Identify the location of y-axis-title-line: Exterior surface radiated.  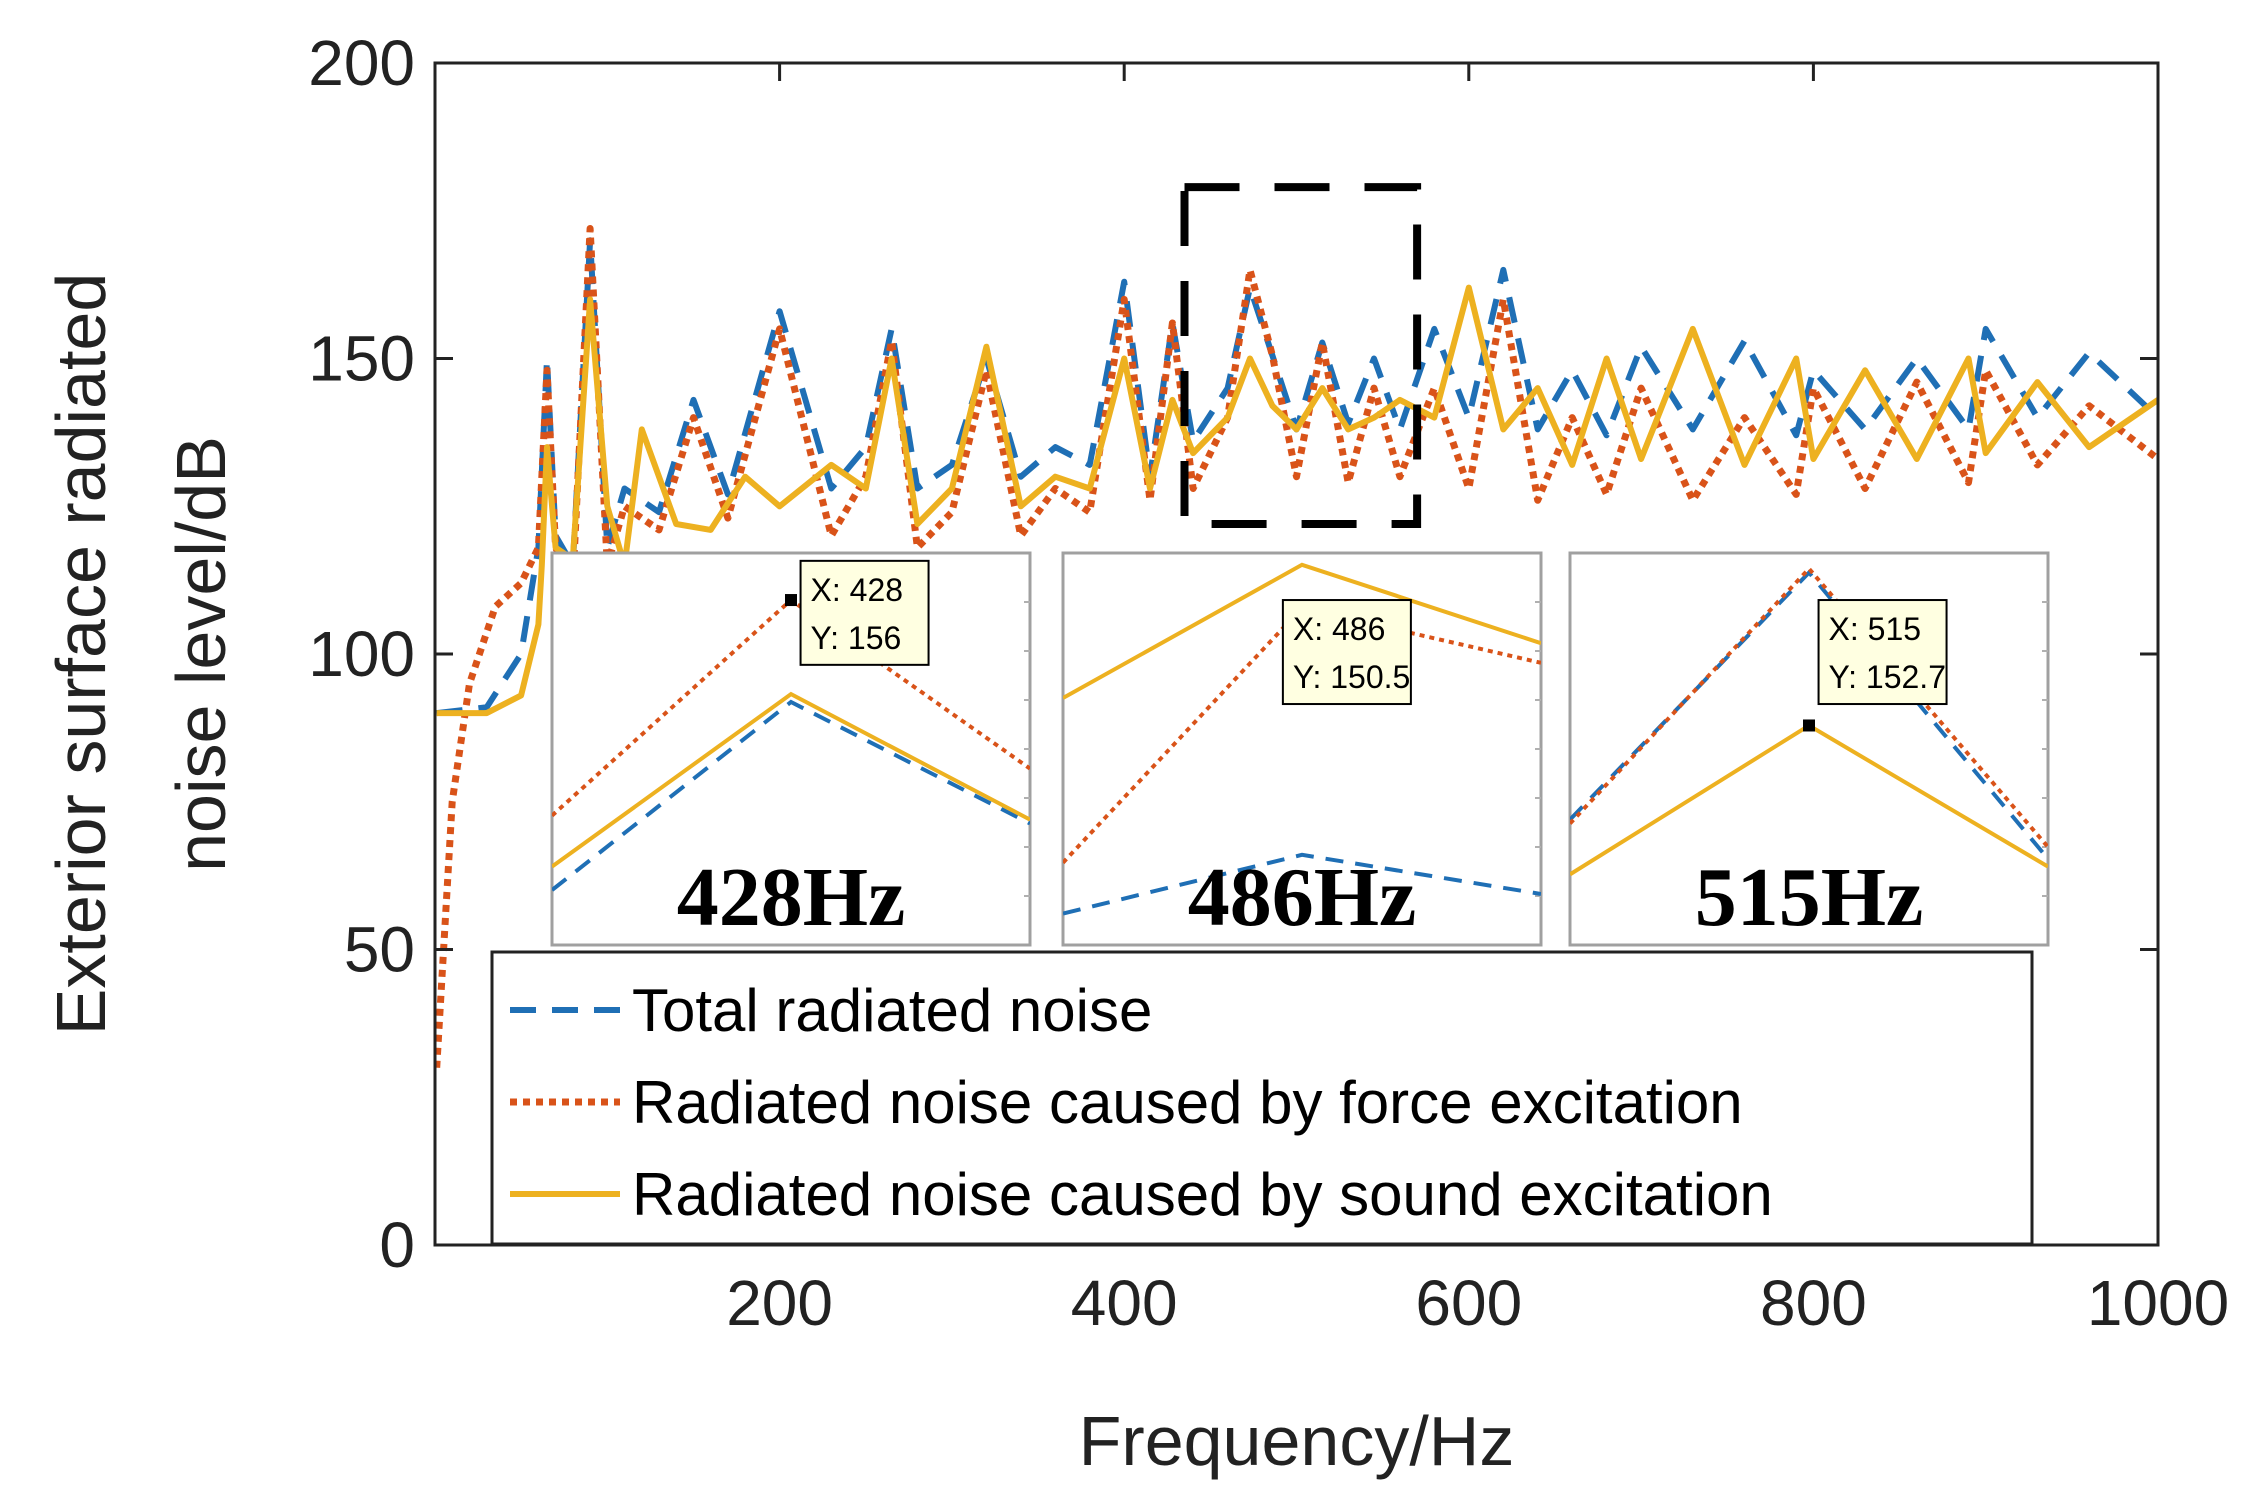
(81, 654).